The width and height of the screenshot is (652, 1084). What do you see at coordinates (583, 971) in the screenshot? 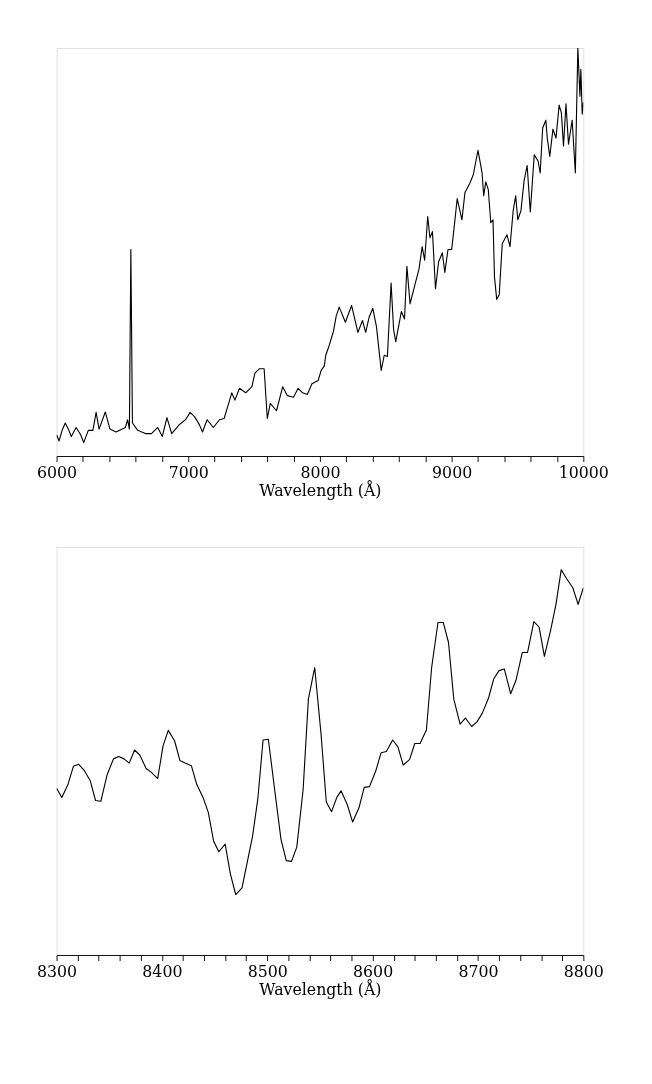
I see `x-tick-label: 8800` at bounding box center [583, 971].